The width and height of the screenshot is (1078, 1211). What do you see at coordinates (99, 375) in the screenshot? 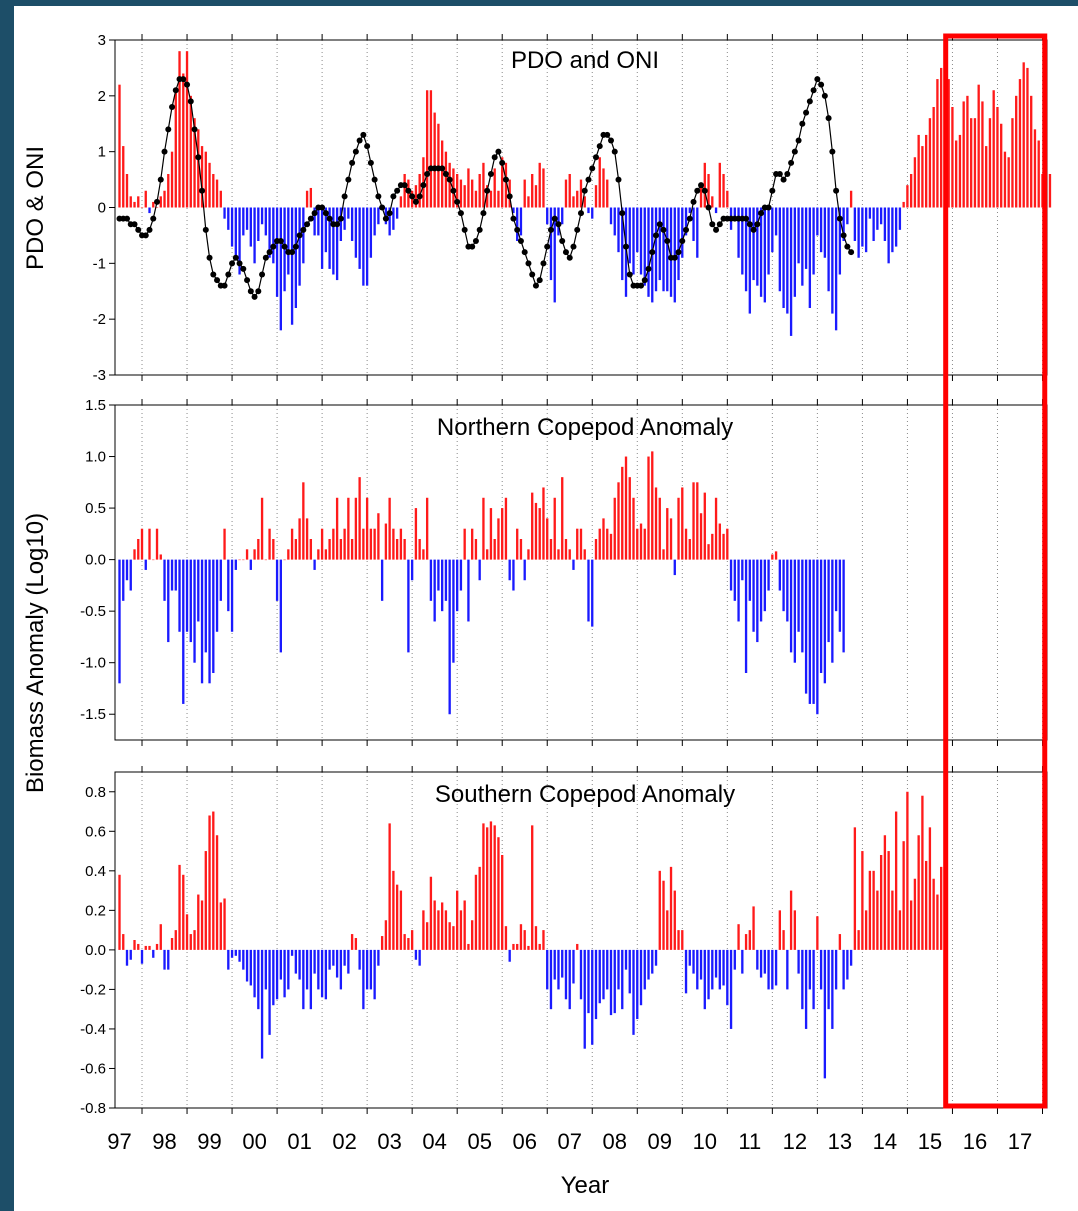
I see `y-tick-label: -3` at bounding box center [99, 375].